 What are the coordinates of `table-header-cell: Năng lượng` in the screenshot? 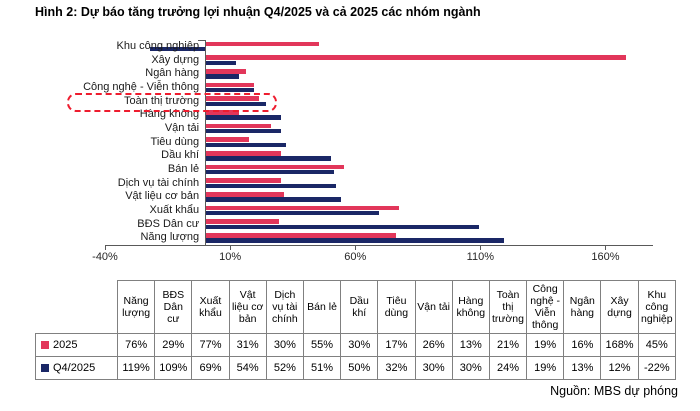 It's located at (136, 307).